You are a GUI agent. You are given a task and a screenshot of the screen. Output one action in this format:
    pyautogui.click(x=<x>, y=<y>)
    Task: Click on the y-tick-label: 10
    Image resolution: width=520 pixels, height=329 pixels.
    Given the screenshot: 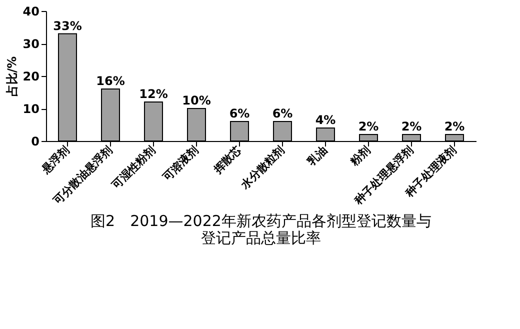 What is the action you would take?
    pyautogui.click(x=31, y=109)
    